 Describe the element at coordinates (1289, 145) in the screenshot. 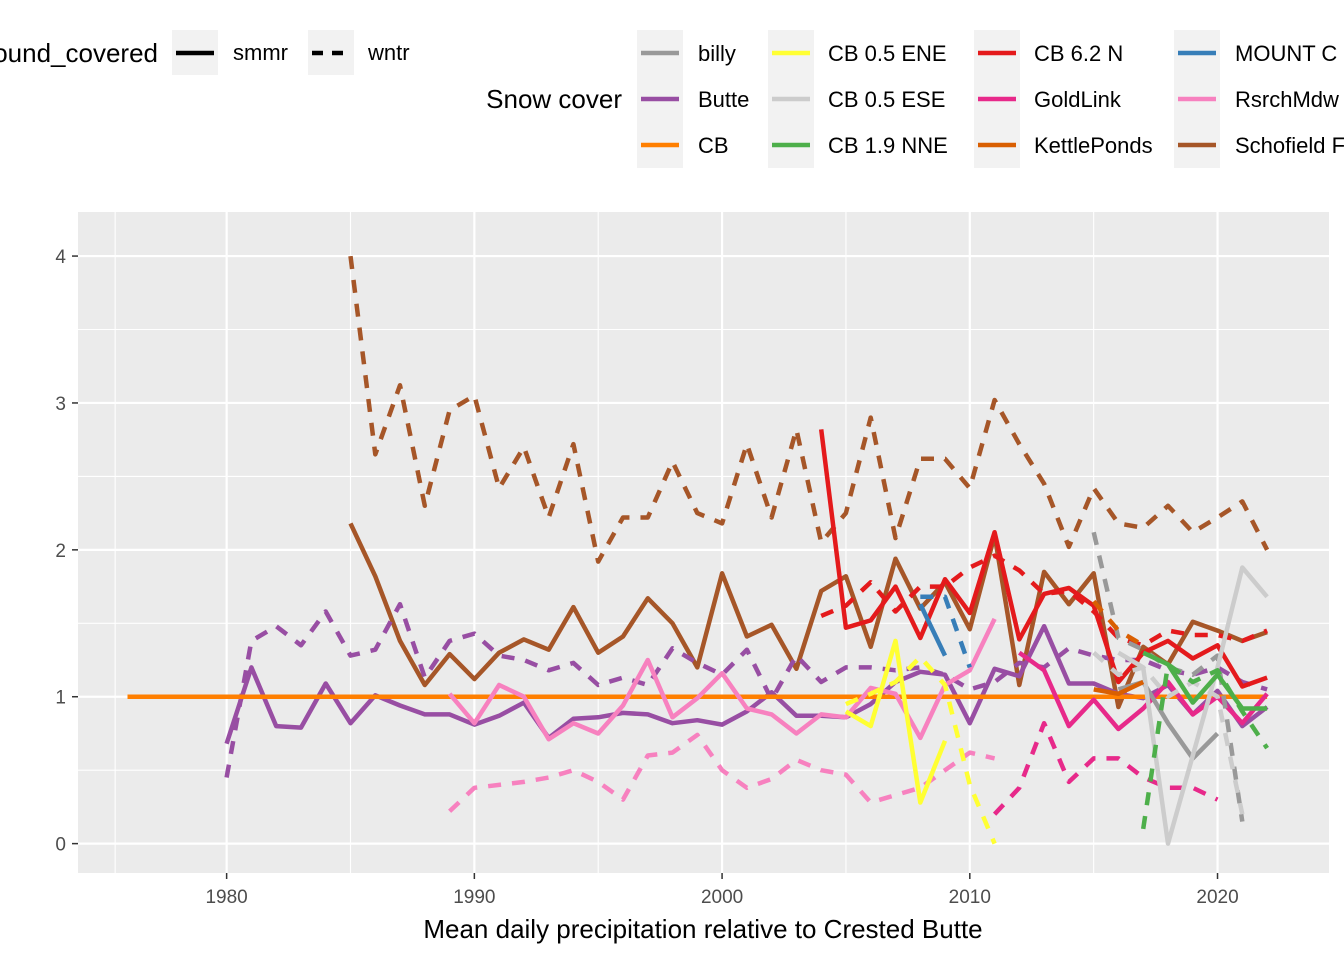

I see `legend-label-schofield-f: Schofield F` at that location.